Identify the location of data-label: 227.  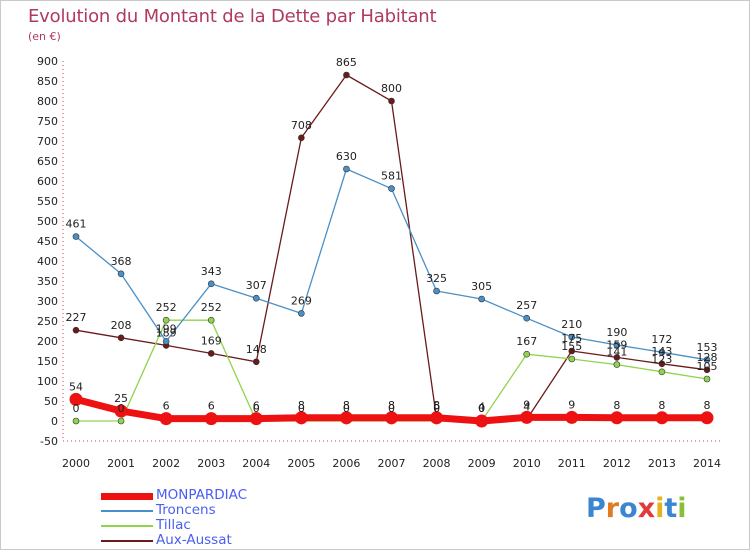
(76, 317).